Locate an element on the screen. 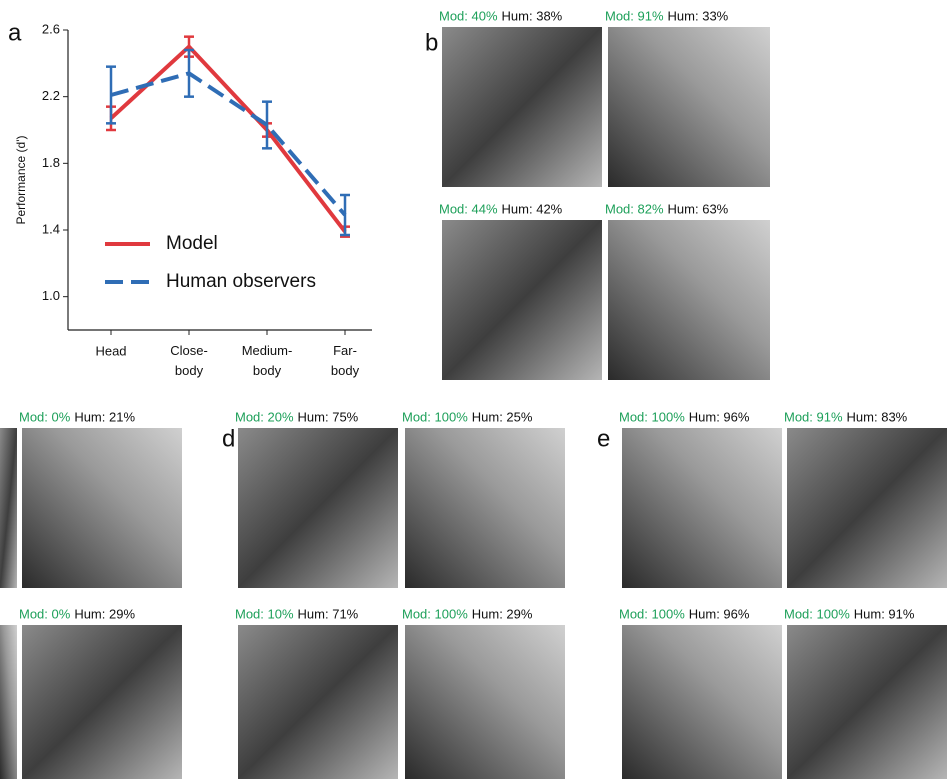 The image size is (949, 779). model-accuracy: Mod: 44% is located at coordinates (468, 208).